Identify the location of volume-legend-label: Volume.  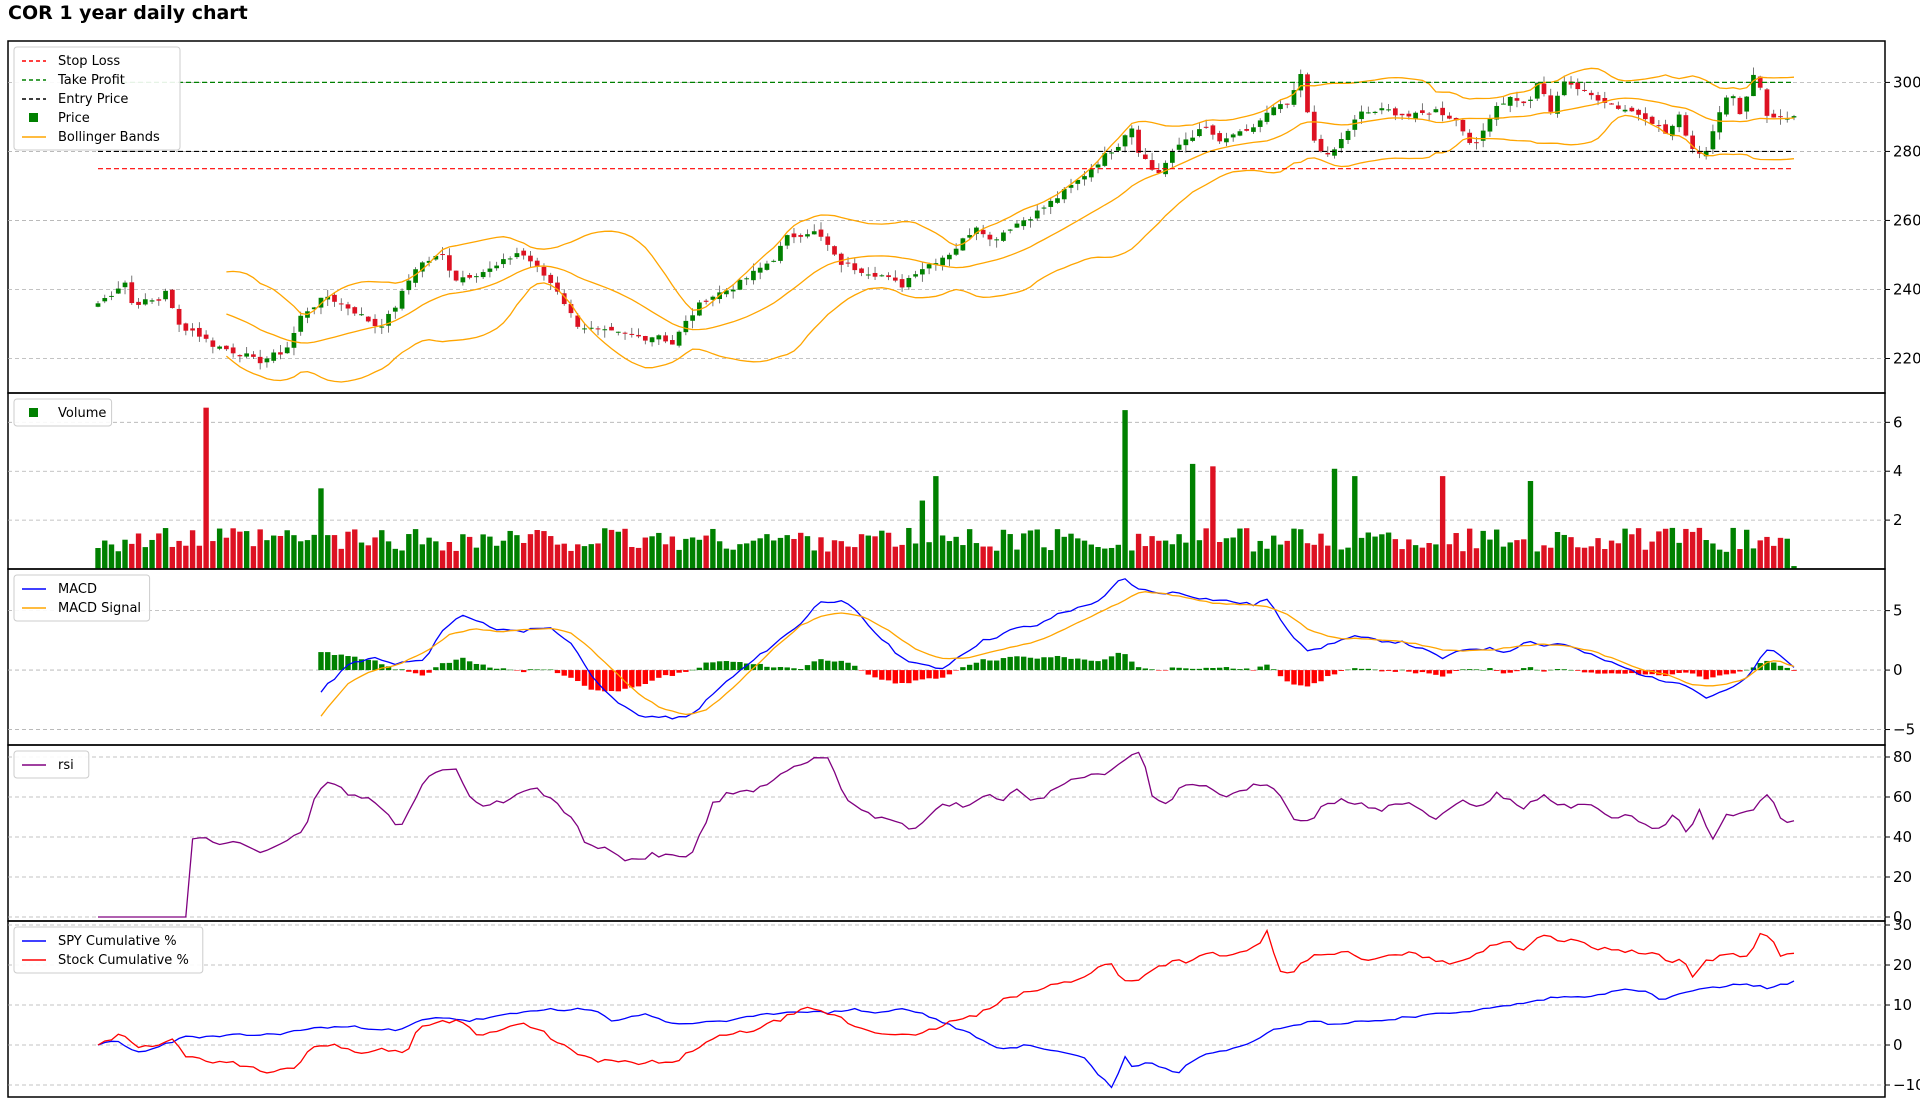
(82, 413).